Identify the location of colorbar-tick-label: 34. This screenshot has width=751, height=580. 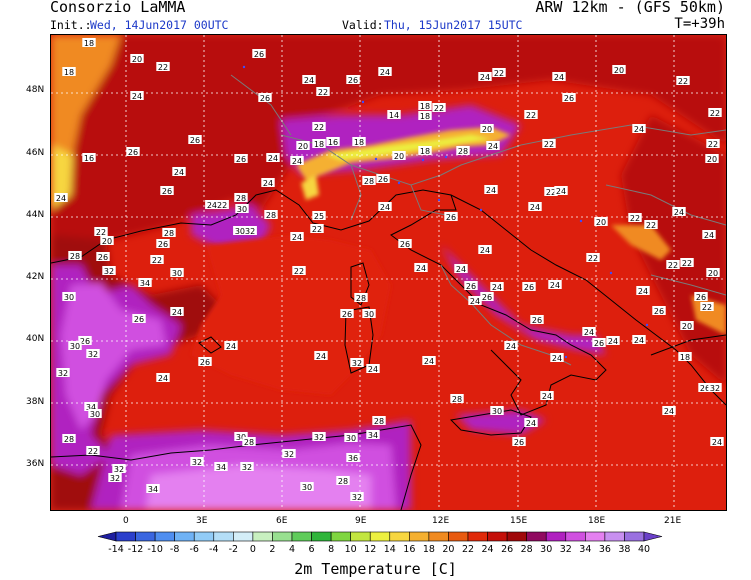
(585, 549).